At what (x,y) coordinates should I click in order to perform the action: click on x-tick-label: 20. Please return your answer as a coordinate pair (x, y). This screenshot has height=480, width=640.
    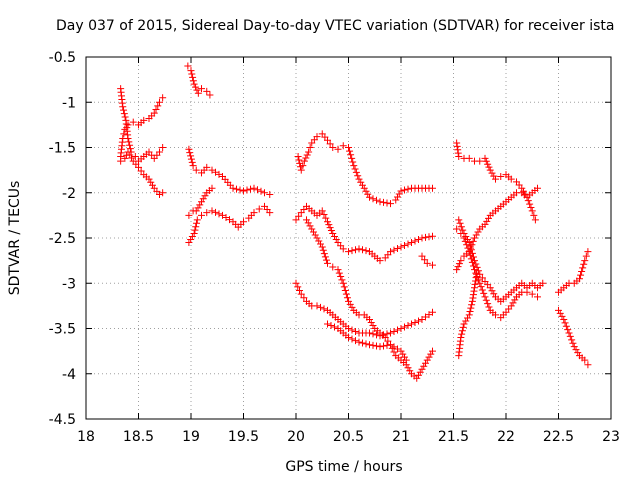
    Looking at the image, I should click on (296, 437).